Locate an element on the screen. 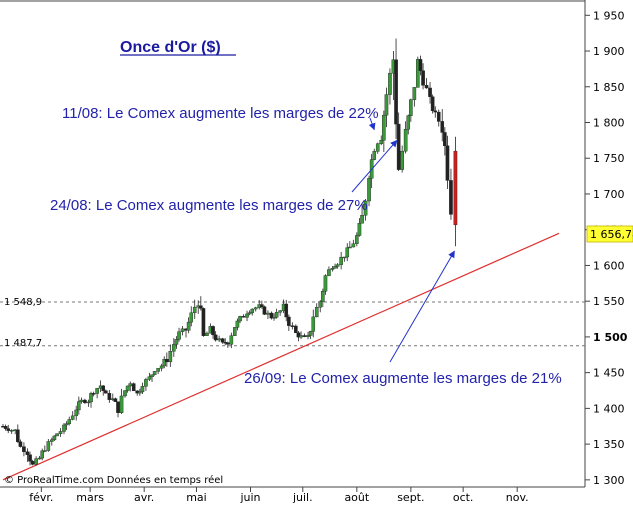 This screenshot has height=505, width=633. y-tick-label: 1 850 is located at coordinates (609, 87).